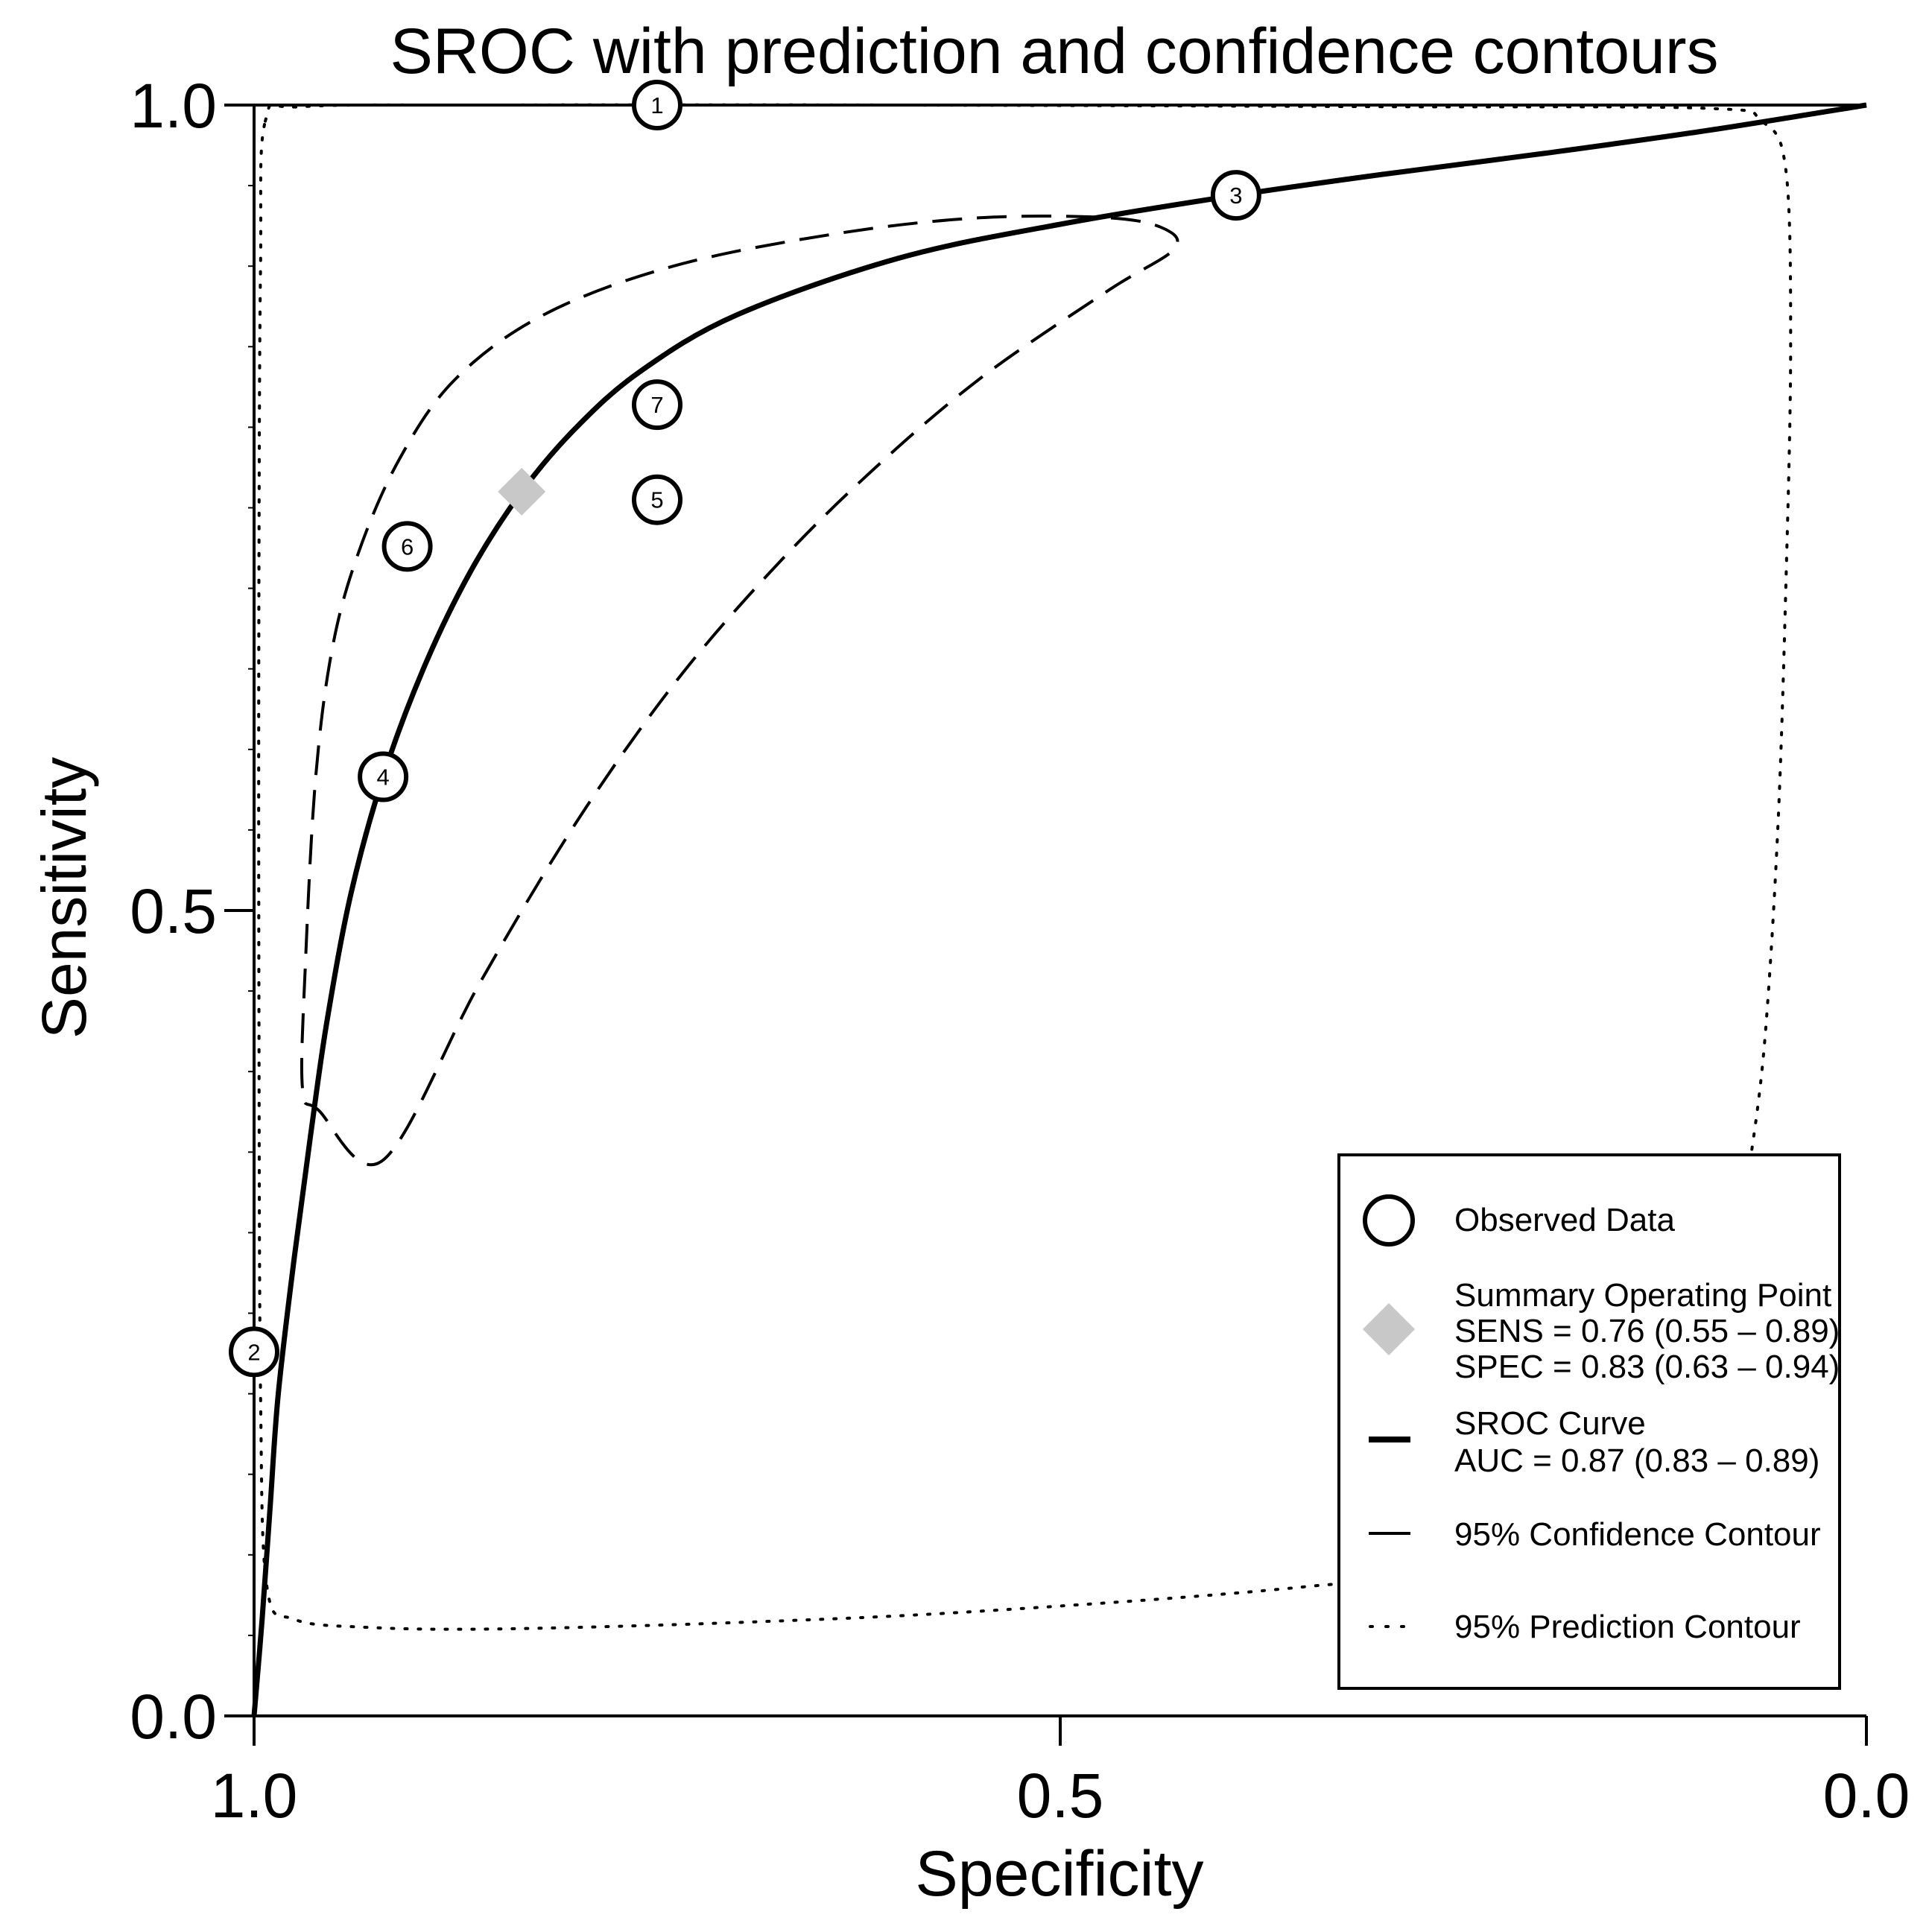 The height and width of the screenshot is (1932, 1929). Describe the element at coordinates (1564, 1220) in the screenshot. I see `legend-observed-label: Observed Data` at that location.